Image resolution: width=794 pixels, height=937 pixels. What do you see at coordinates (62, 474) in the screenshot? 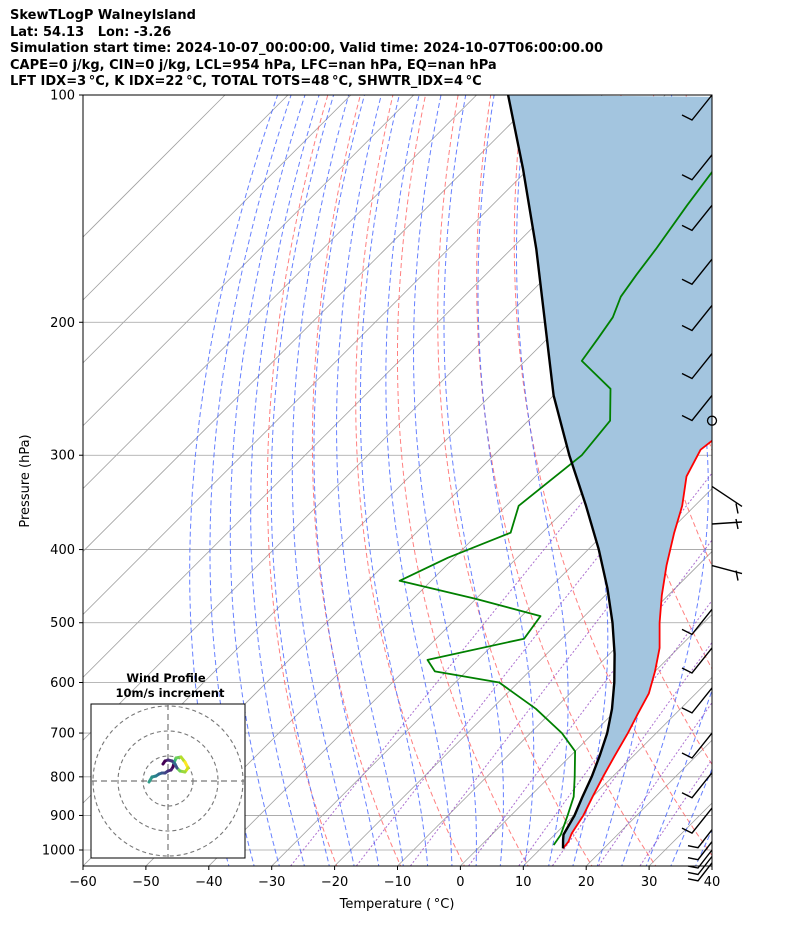
I see `y-axis-ticks: 1000 900 800 700 600 500 400 300 200 100` at bounding box center [62, 474].